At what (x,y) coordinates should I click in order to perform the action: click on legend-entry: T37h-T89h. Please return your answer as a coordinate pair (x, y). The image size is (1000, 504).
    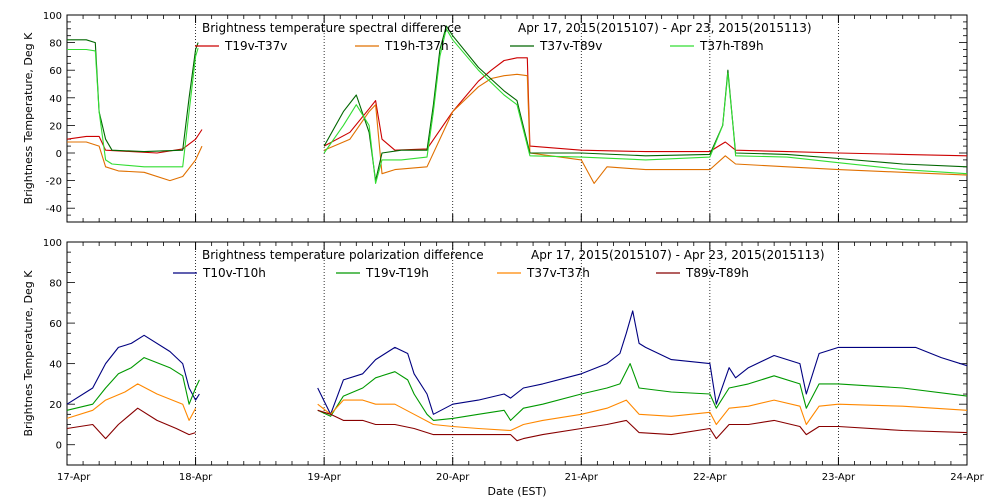
    Looking at the image, I should click on (731, 46).